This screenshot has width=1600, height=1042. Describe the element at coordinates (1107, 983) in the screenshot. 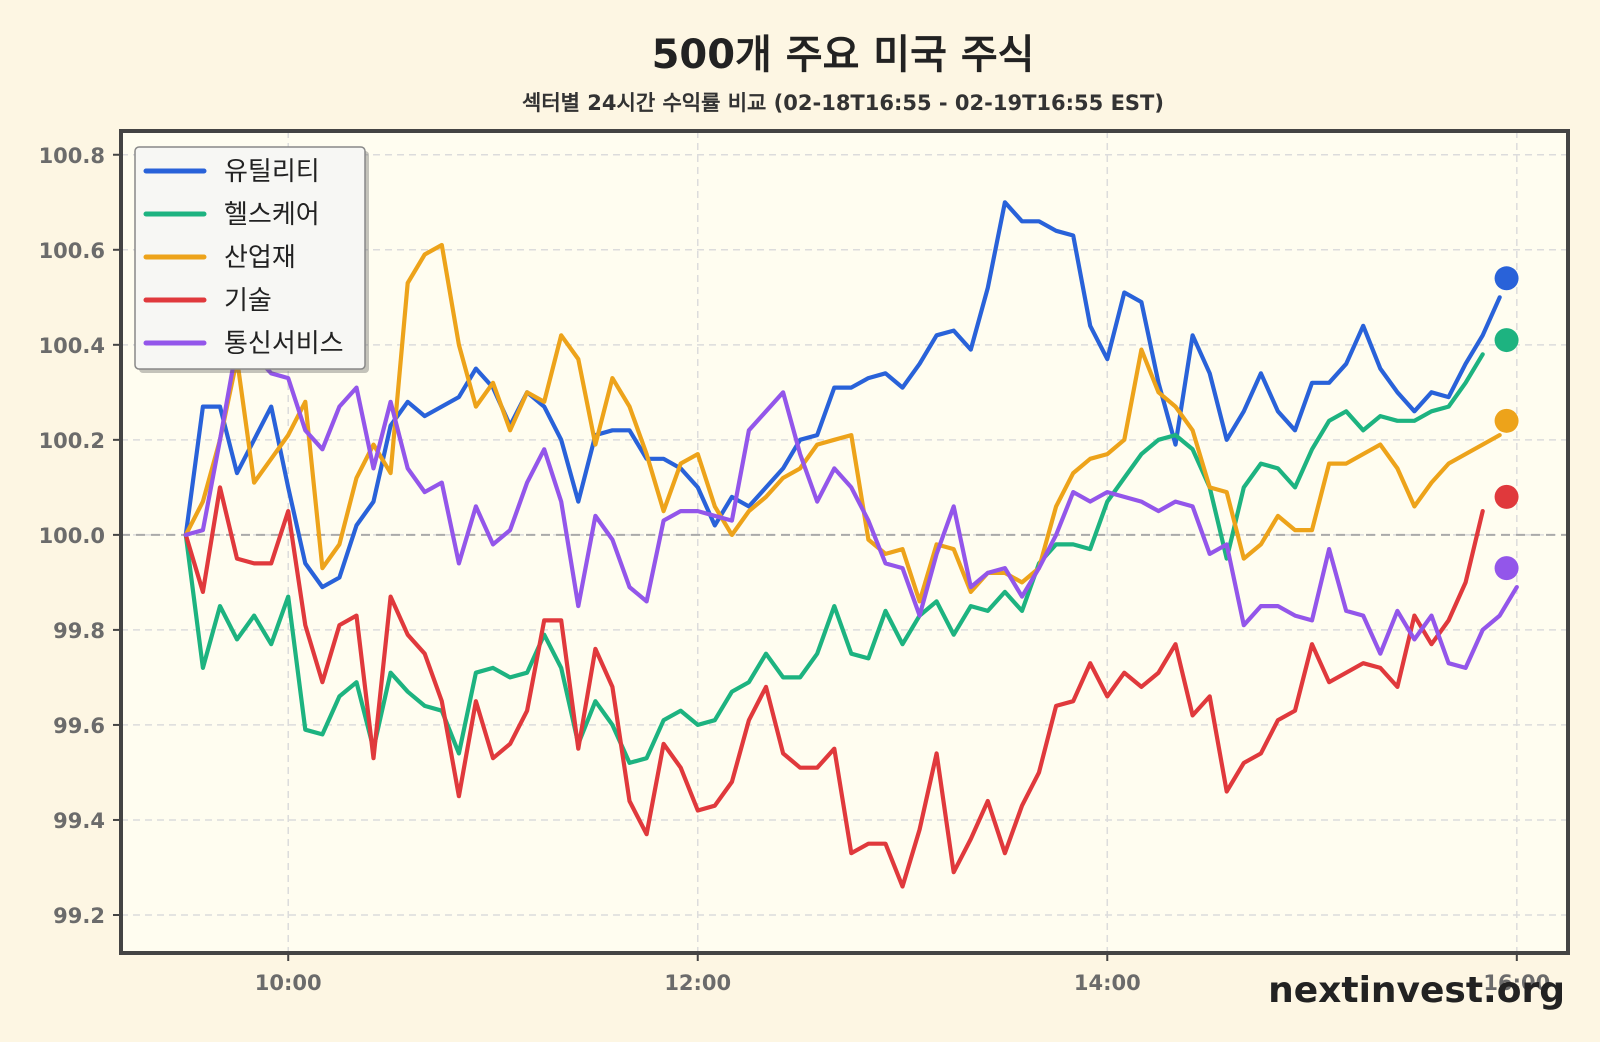

I see `x-tick-label-2: 14:00` at that location.